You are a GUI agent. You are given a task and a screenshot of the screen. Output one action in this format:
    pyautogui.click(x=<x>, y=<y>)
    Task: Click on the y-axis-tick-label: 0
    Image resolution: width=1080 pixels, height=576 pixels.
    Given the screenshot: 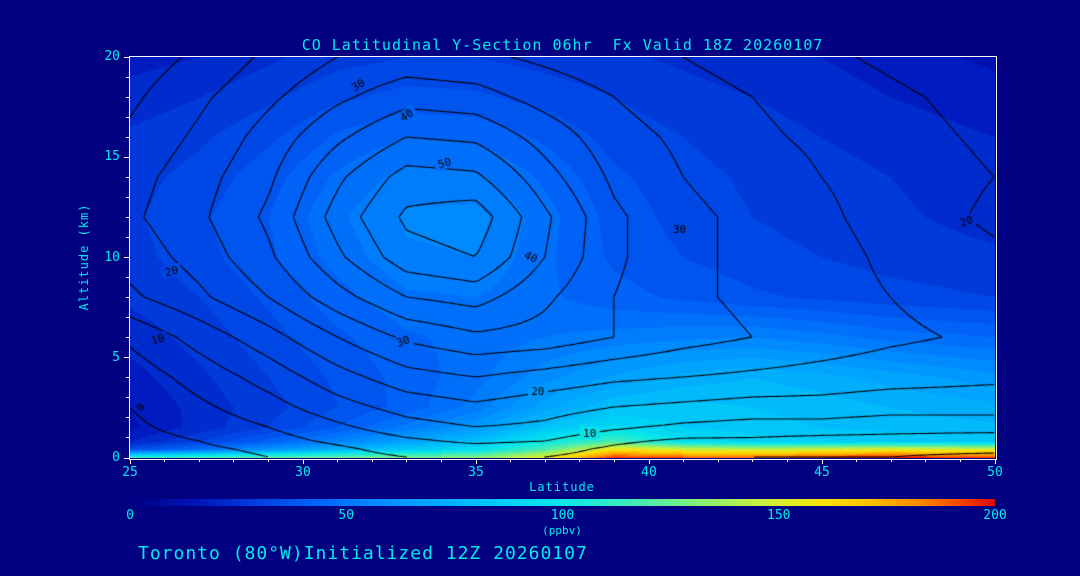 What is the action you would take?
    pyautogui.click(x=116, y=457)
    